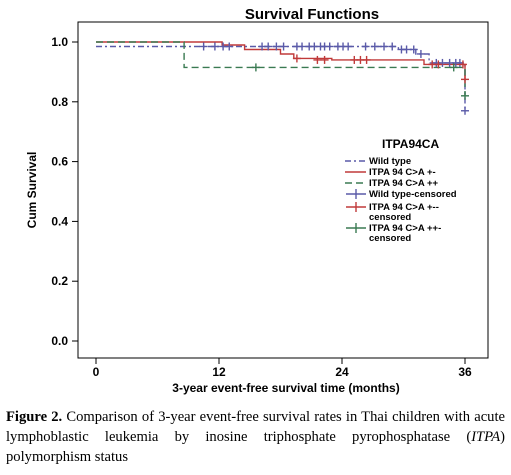 The image size is (511, 475). Describe the element at coordinates (59, 162) in the screenshot. I see `y-tick-label: 0.6` at that location.